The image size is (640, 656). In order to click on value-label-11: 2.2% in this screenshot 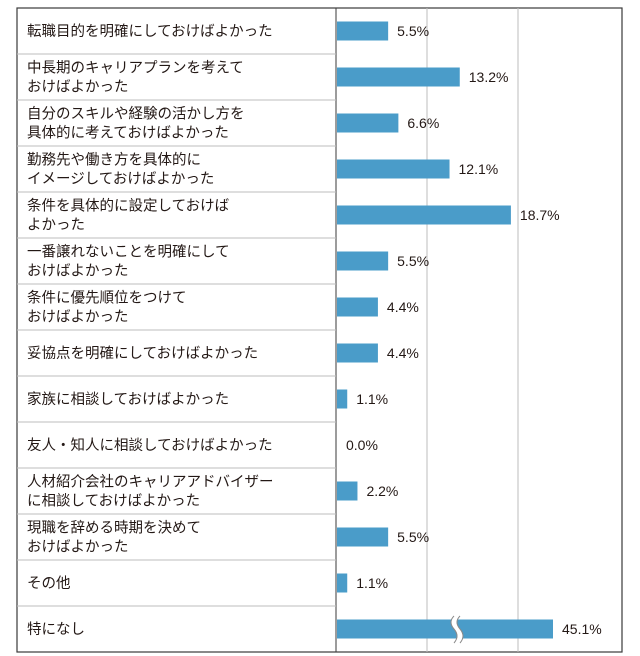, I will do `click(382, 491)`.